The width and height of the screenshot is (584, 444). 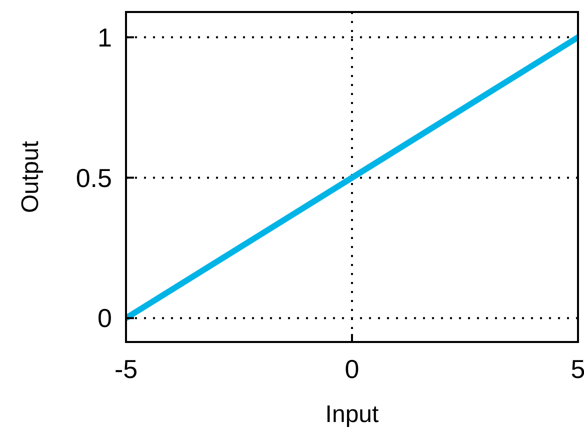 What do you see at coordinates (126, 369) in the screenshot?
I see `x-tick-label: -5` at bounding box center [126, 369].